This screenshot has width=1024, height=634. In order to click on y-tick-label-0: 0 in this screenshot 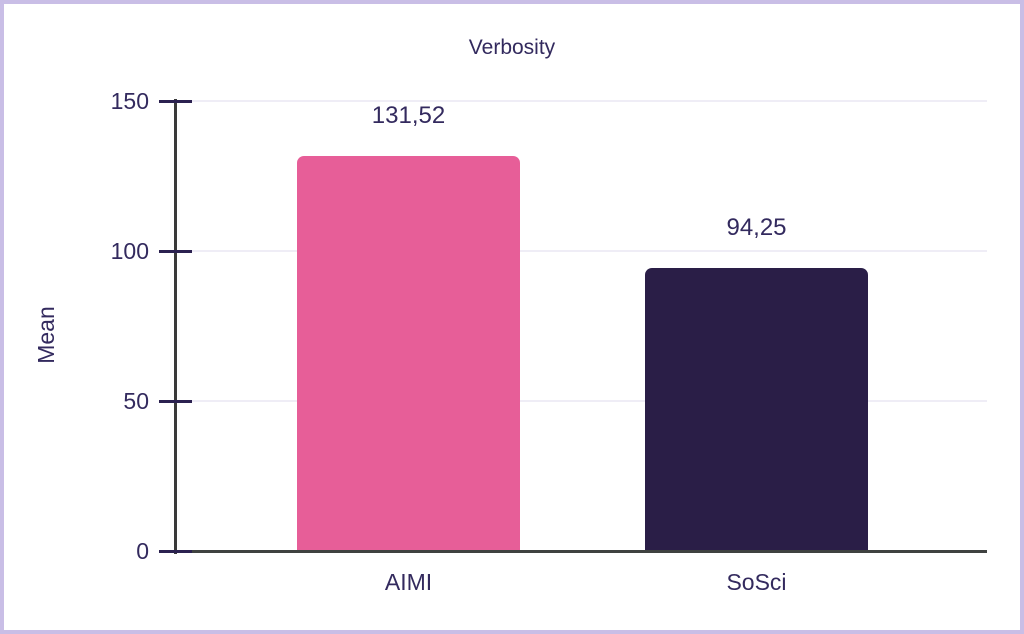, I will do `click(142, 551)`.